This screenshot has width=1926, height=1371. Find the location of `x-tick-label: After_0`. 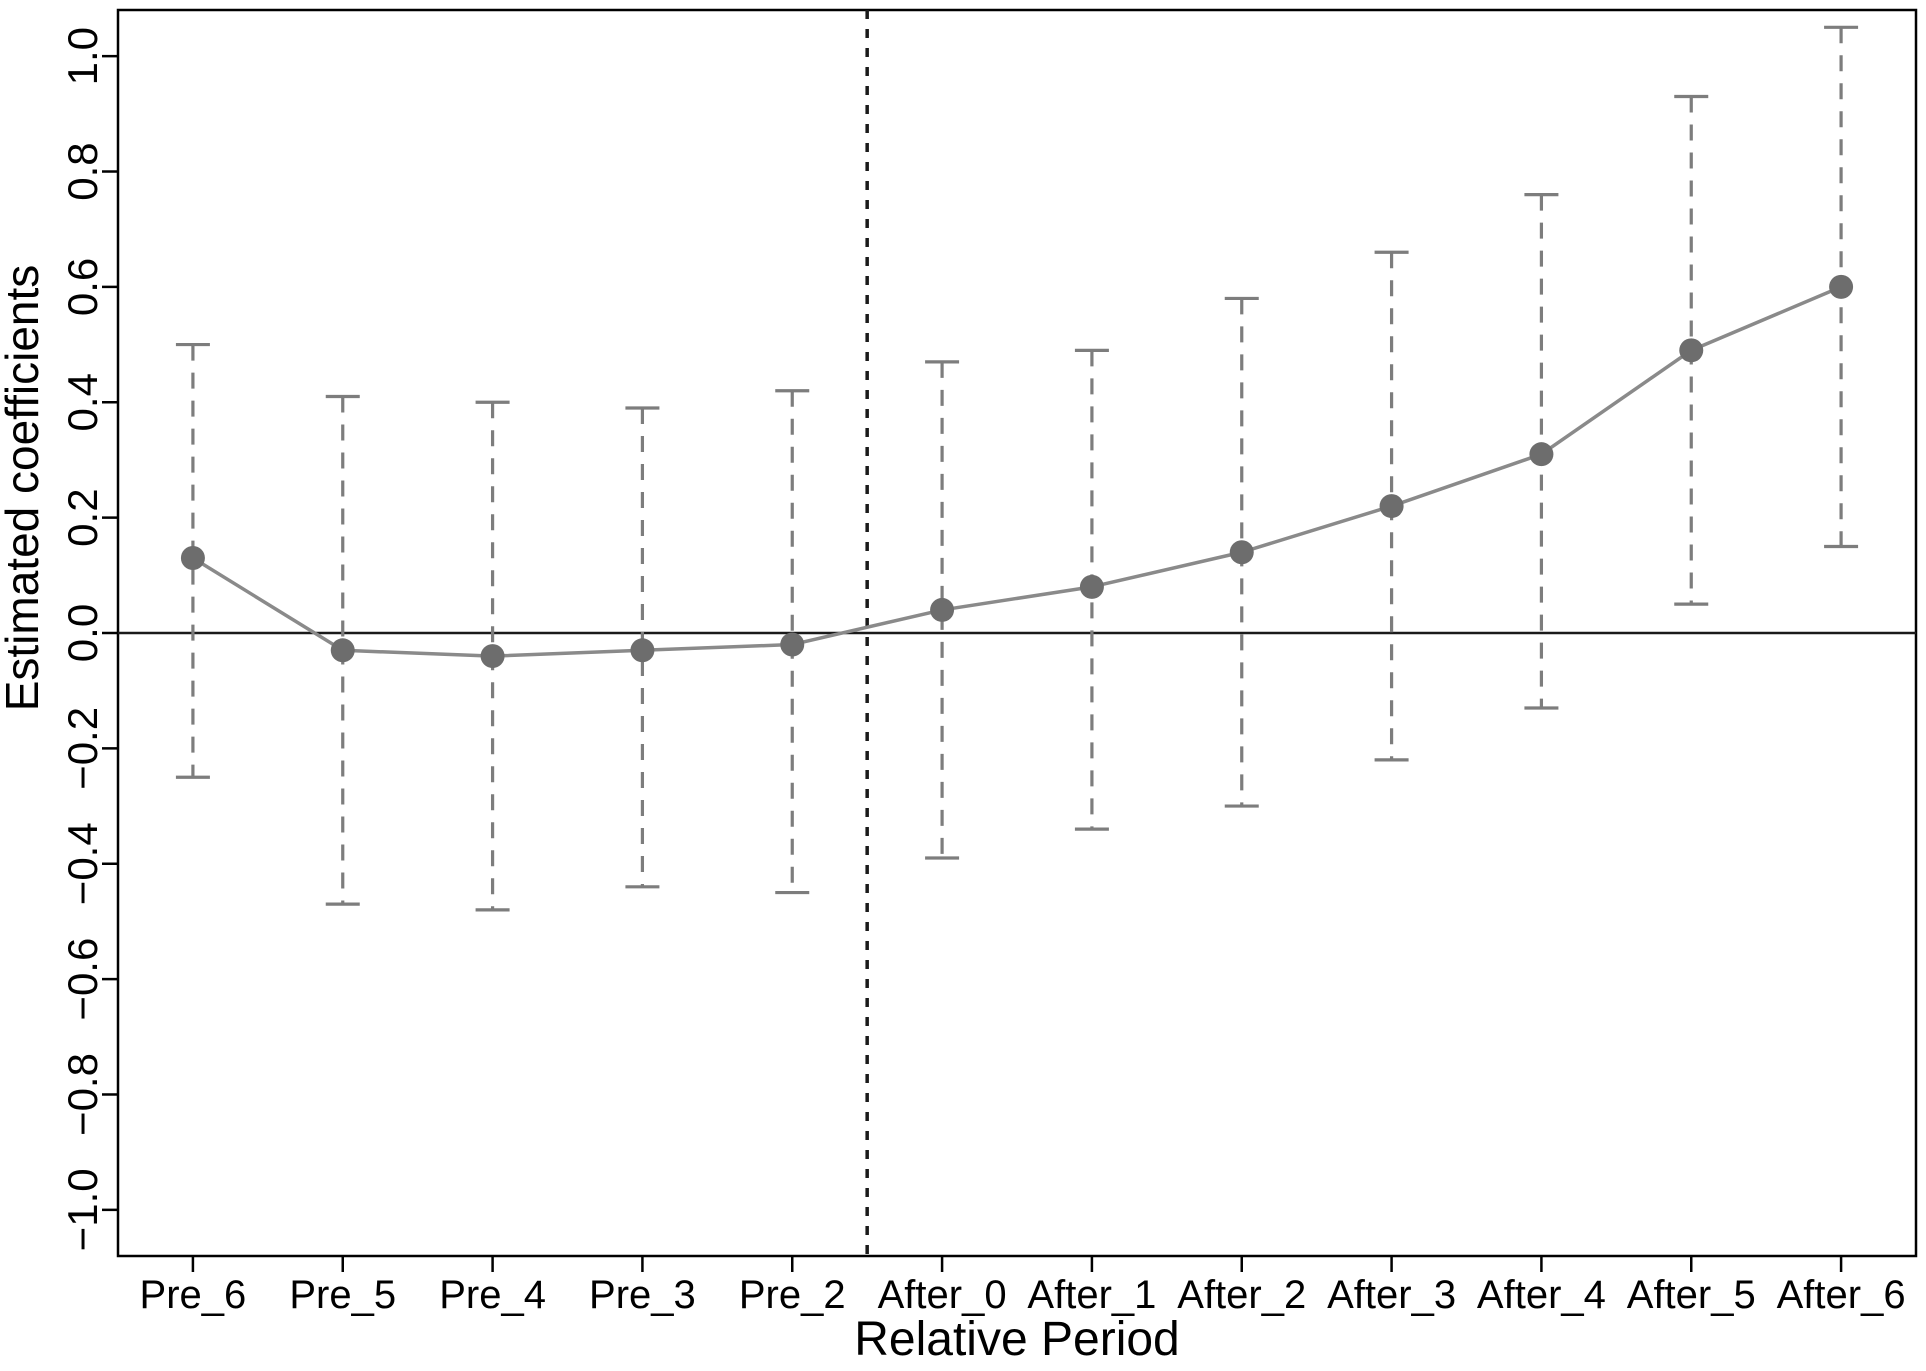

x-tick-label: After_0 is located at coordinates (942, 1295).